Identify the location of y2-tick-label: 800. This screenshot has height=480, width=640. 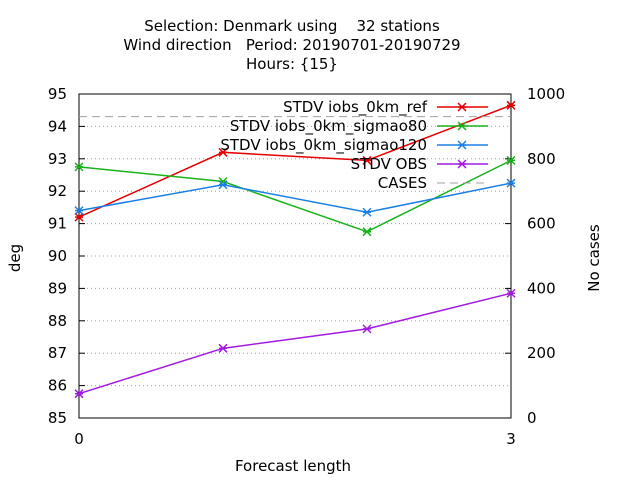
(541, 159).